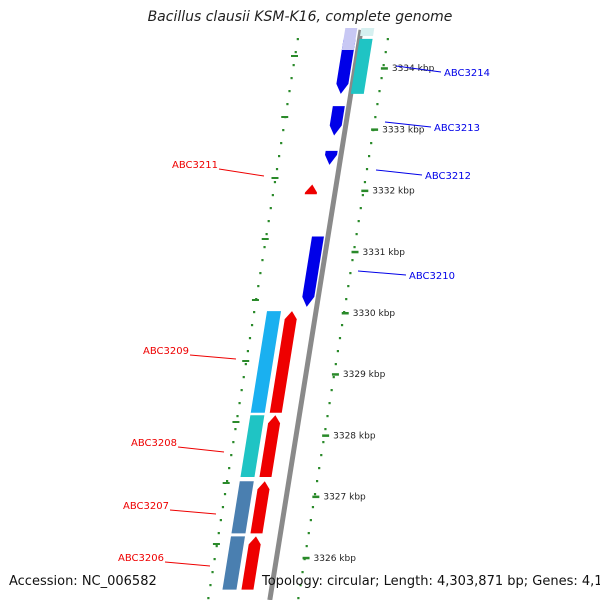  What do you see at coordinates (457, 128) in the screenshot?
I see `gene-label-ABC3213: ABC3213` at bounding box center [457, 128].